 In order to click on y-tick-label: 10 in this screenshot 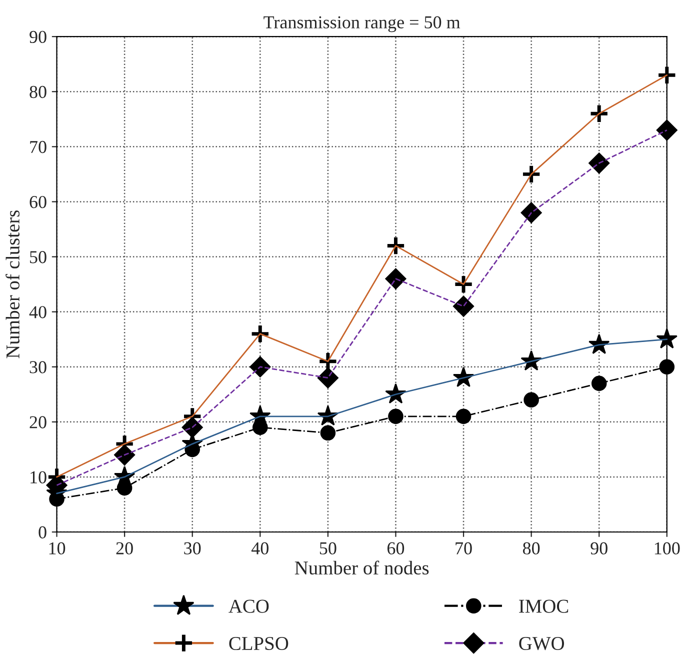, I will do `click(38, 477)`.